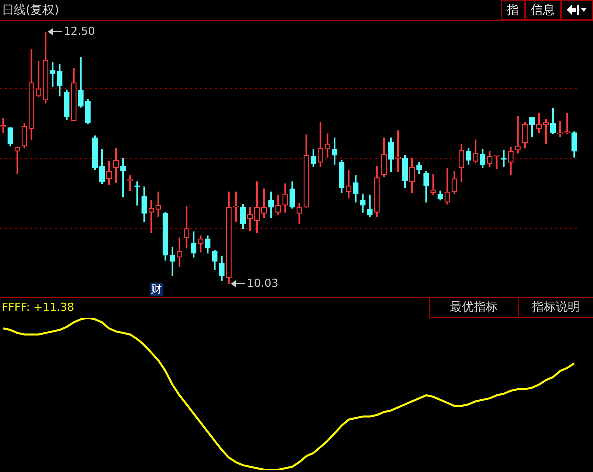  What do you see at coordinates (156, 289) in the screenshot?
I see `annotation: 财` at bounding box center [156, 289].